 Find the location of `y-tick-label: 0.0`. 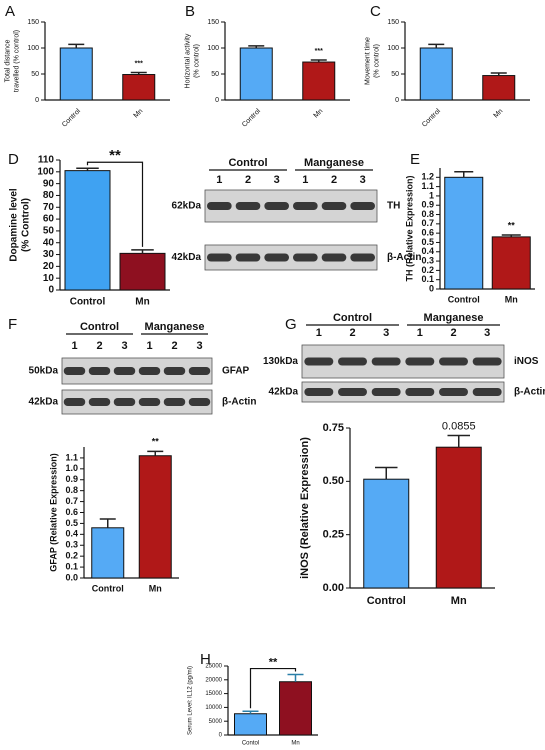

y-tick-label: 0.0 is located at coordinates (71, 577).